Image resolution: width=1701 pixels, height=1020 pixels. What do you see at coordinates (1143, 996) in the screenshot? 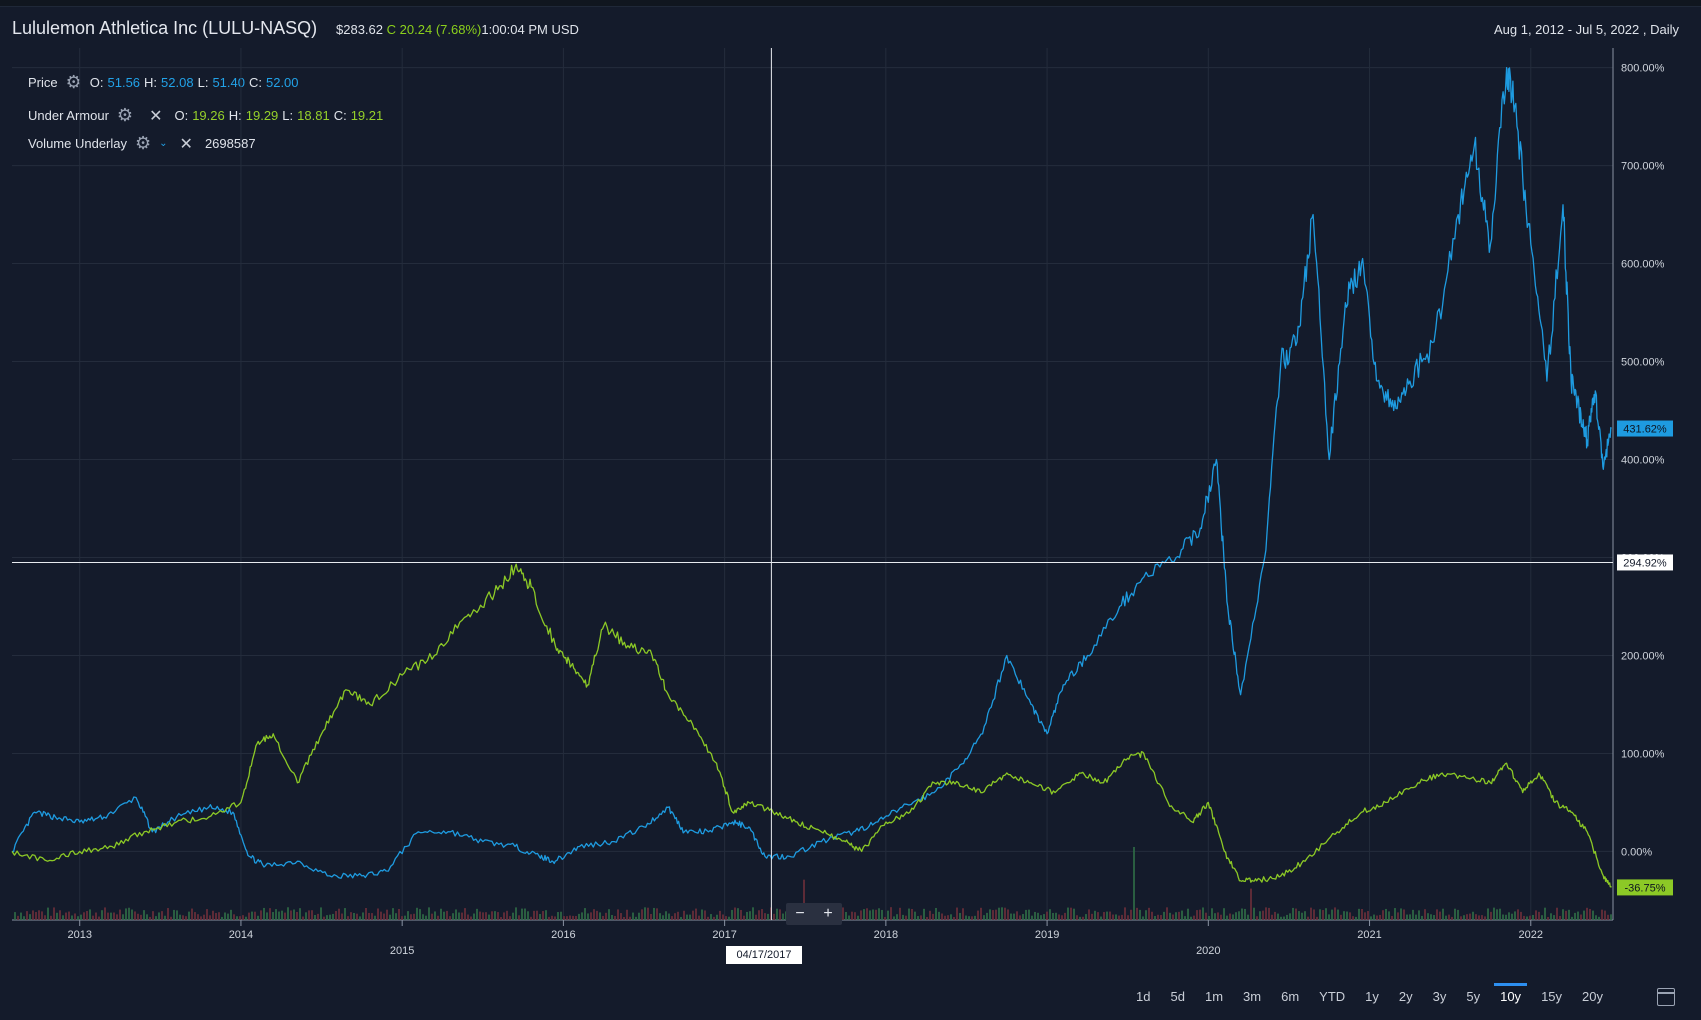
I see `timeframe-1d: 1d` at bounding box center [1143, 996].